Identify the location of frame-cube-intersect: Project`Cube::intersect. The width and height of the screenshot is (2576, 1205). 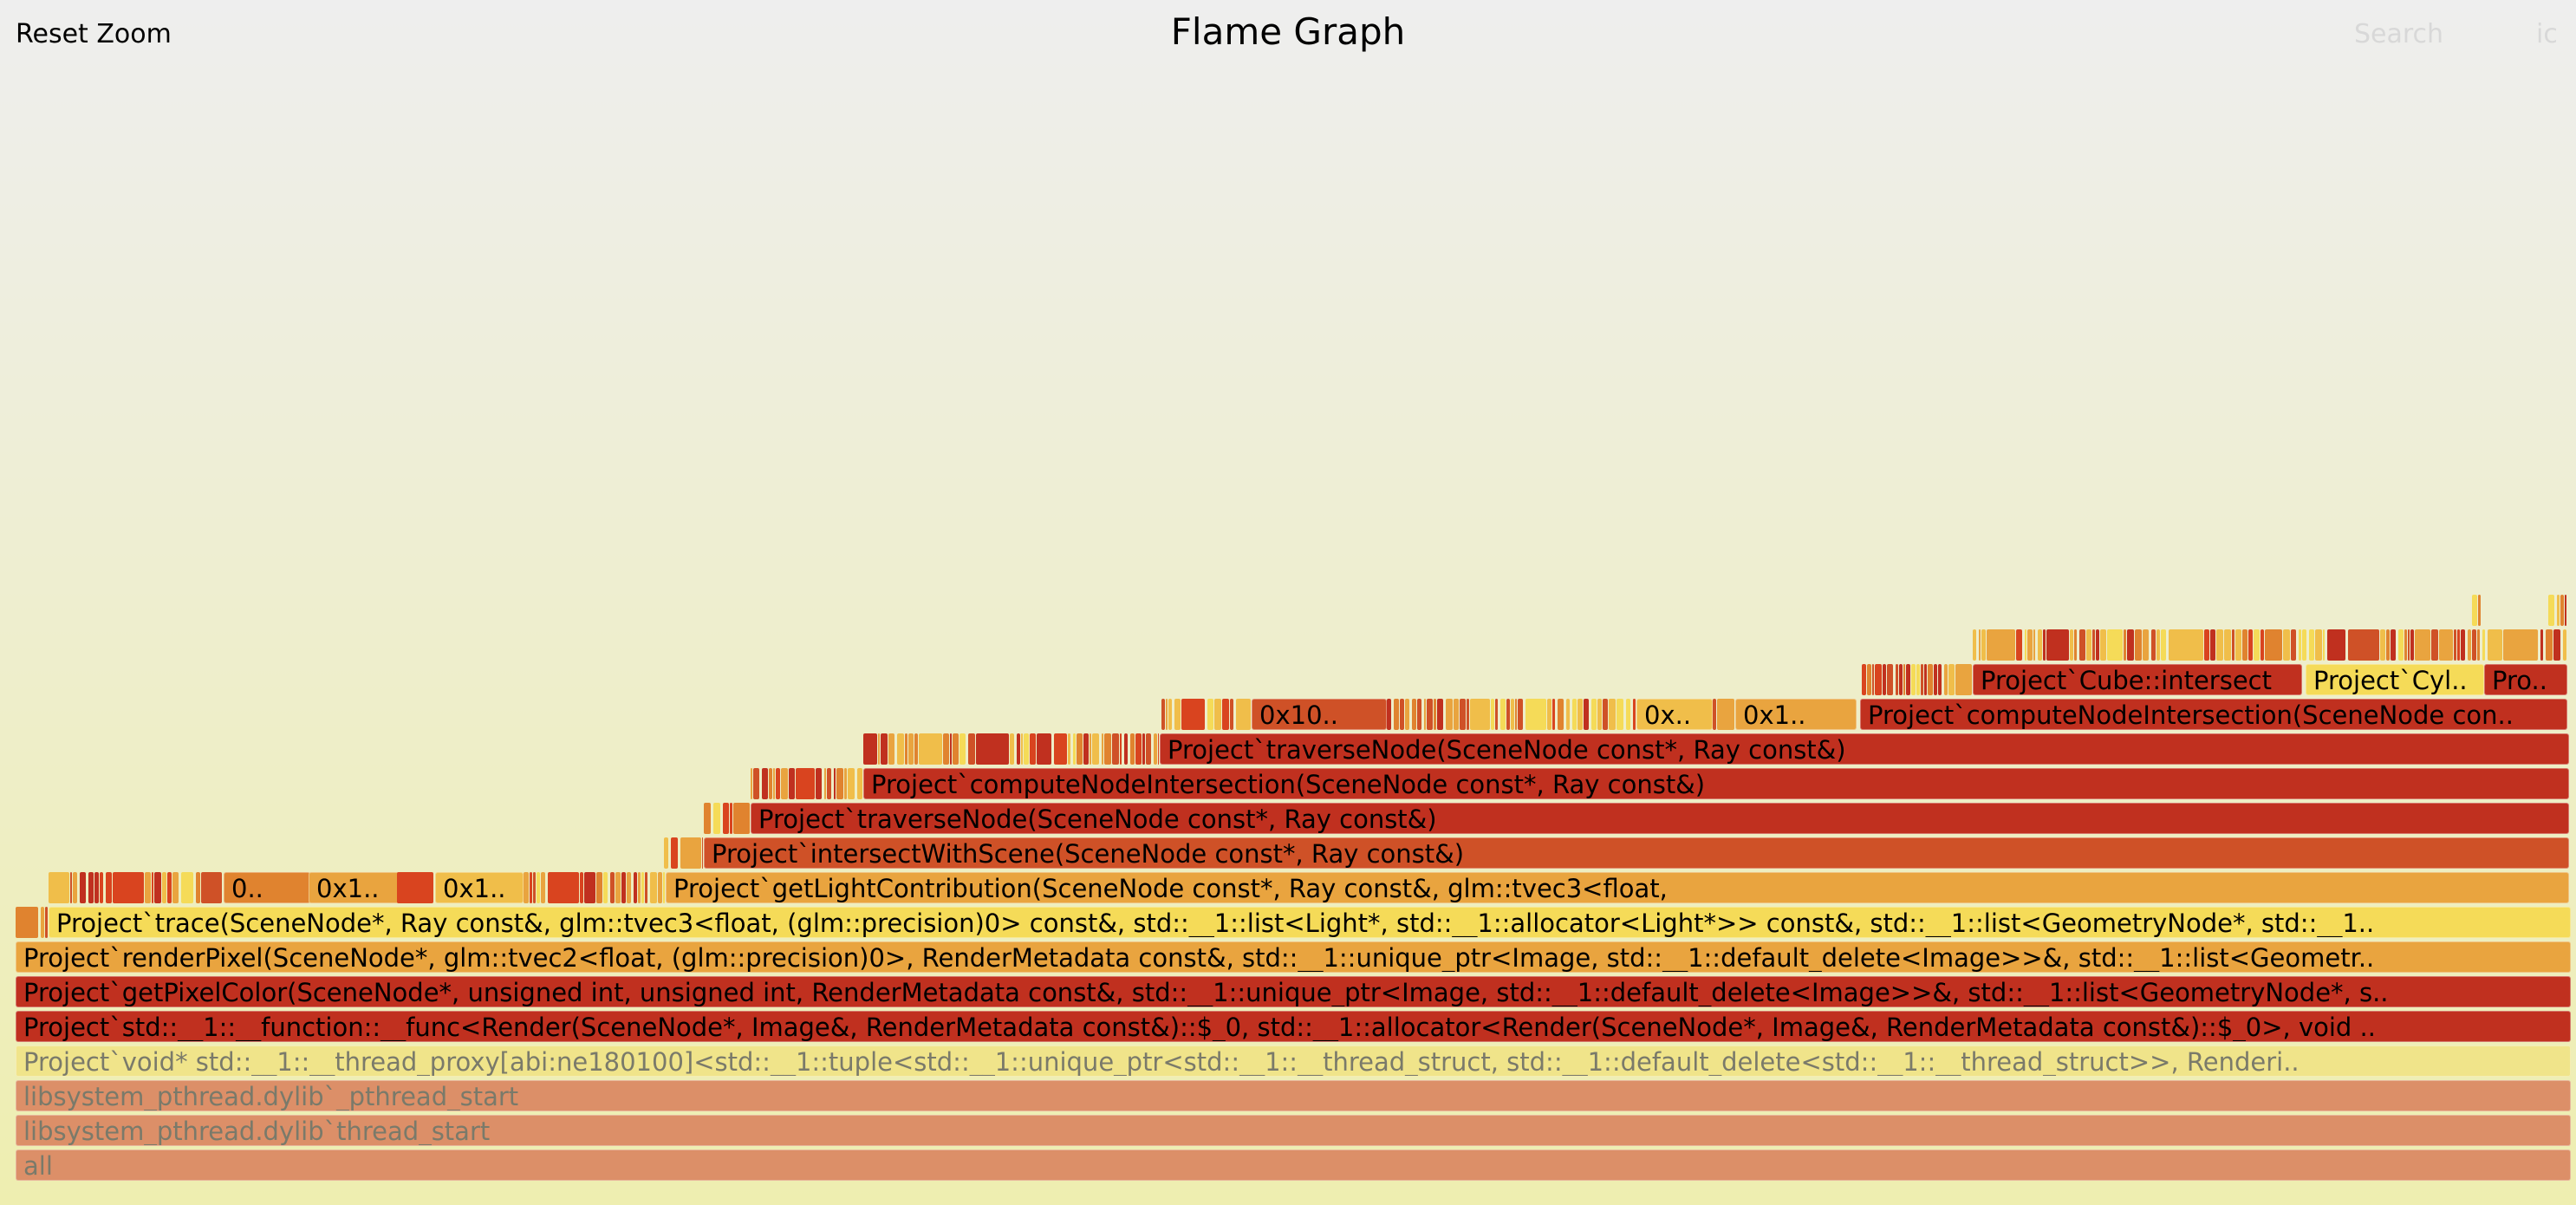
(2137, 679).